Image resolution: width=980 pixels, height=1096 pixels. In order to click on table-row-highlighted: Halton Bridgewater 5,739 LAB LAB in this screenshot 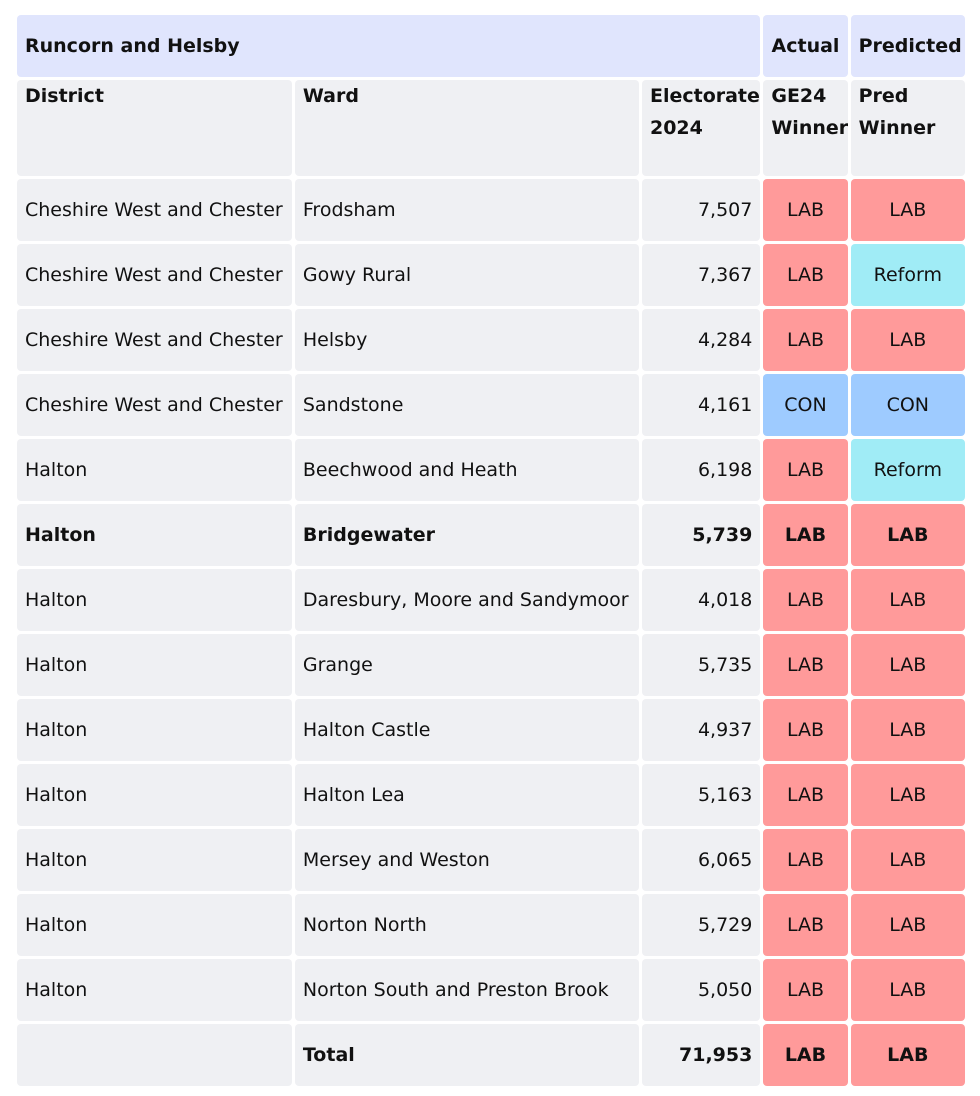, I will do `click(491, 535)`.